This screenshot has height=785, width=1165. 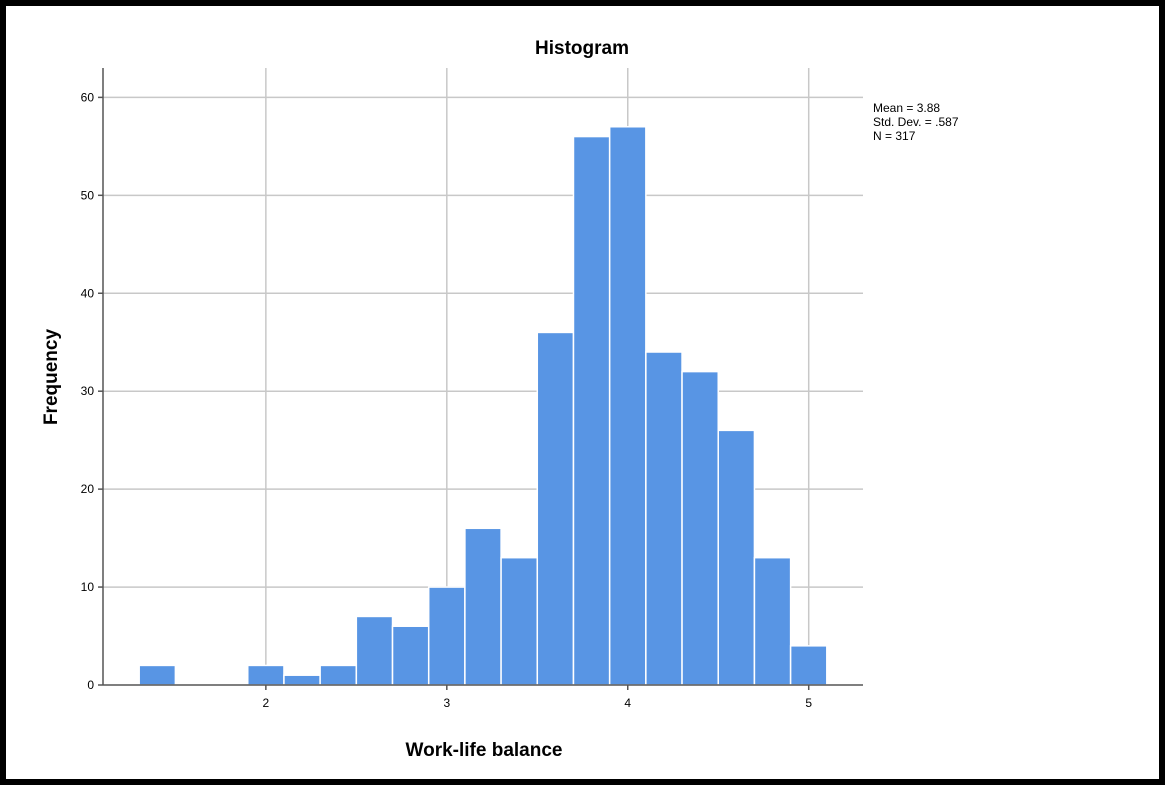 I want to click on y-tick-label-50: 50, so click(x=88, y=195).